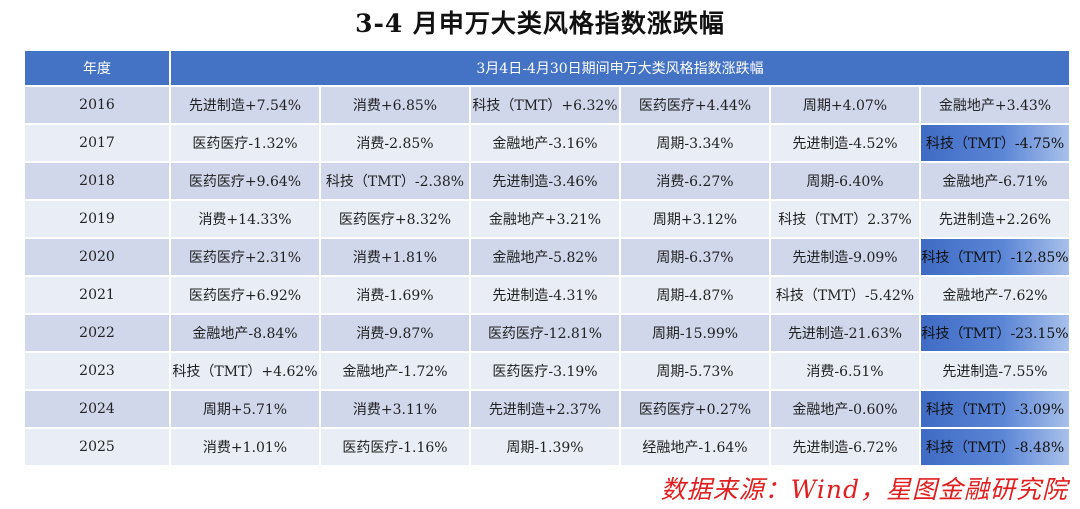 This screenshot has width=1080, height=509. I want to click on index-change-cell: 医药医疗-3.19%, so click(545, 371).